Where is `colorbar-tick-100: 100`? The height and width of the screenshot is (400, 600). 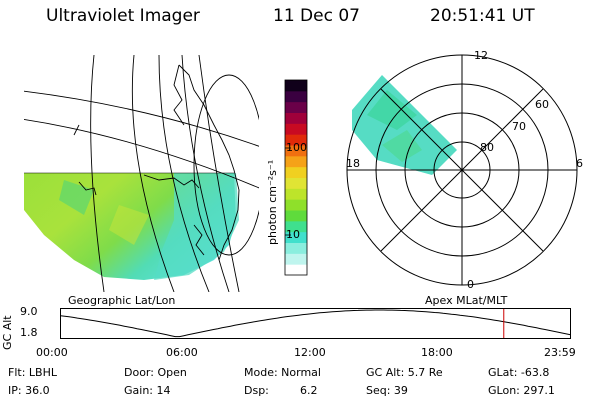 colorbar-tick-100: 100 is located at coordinates (296, 147).